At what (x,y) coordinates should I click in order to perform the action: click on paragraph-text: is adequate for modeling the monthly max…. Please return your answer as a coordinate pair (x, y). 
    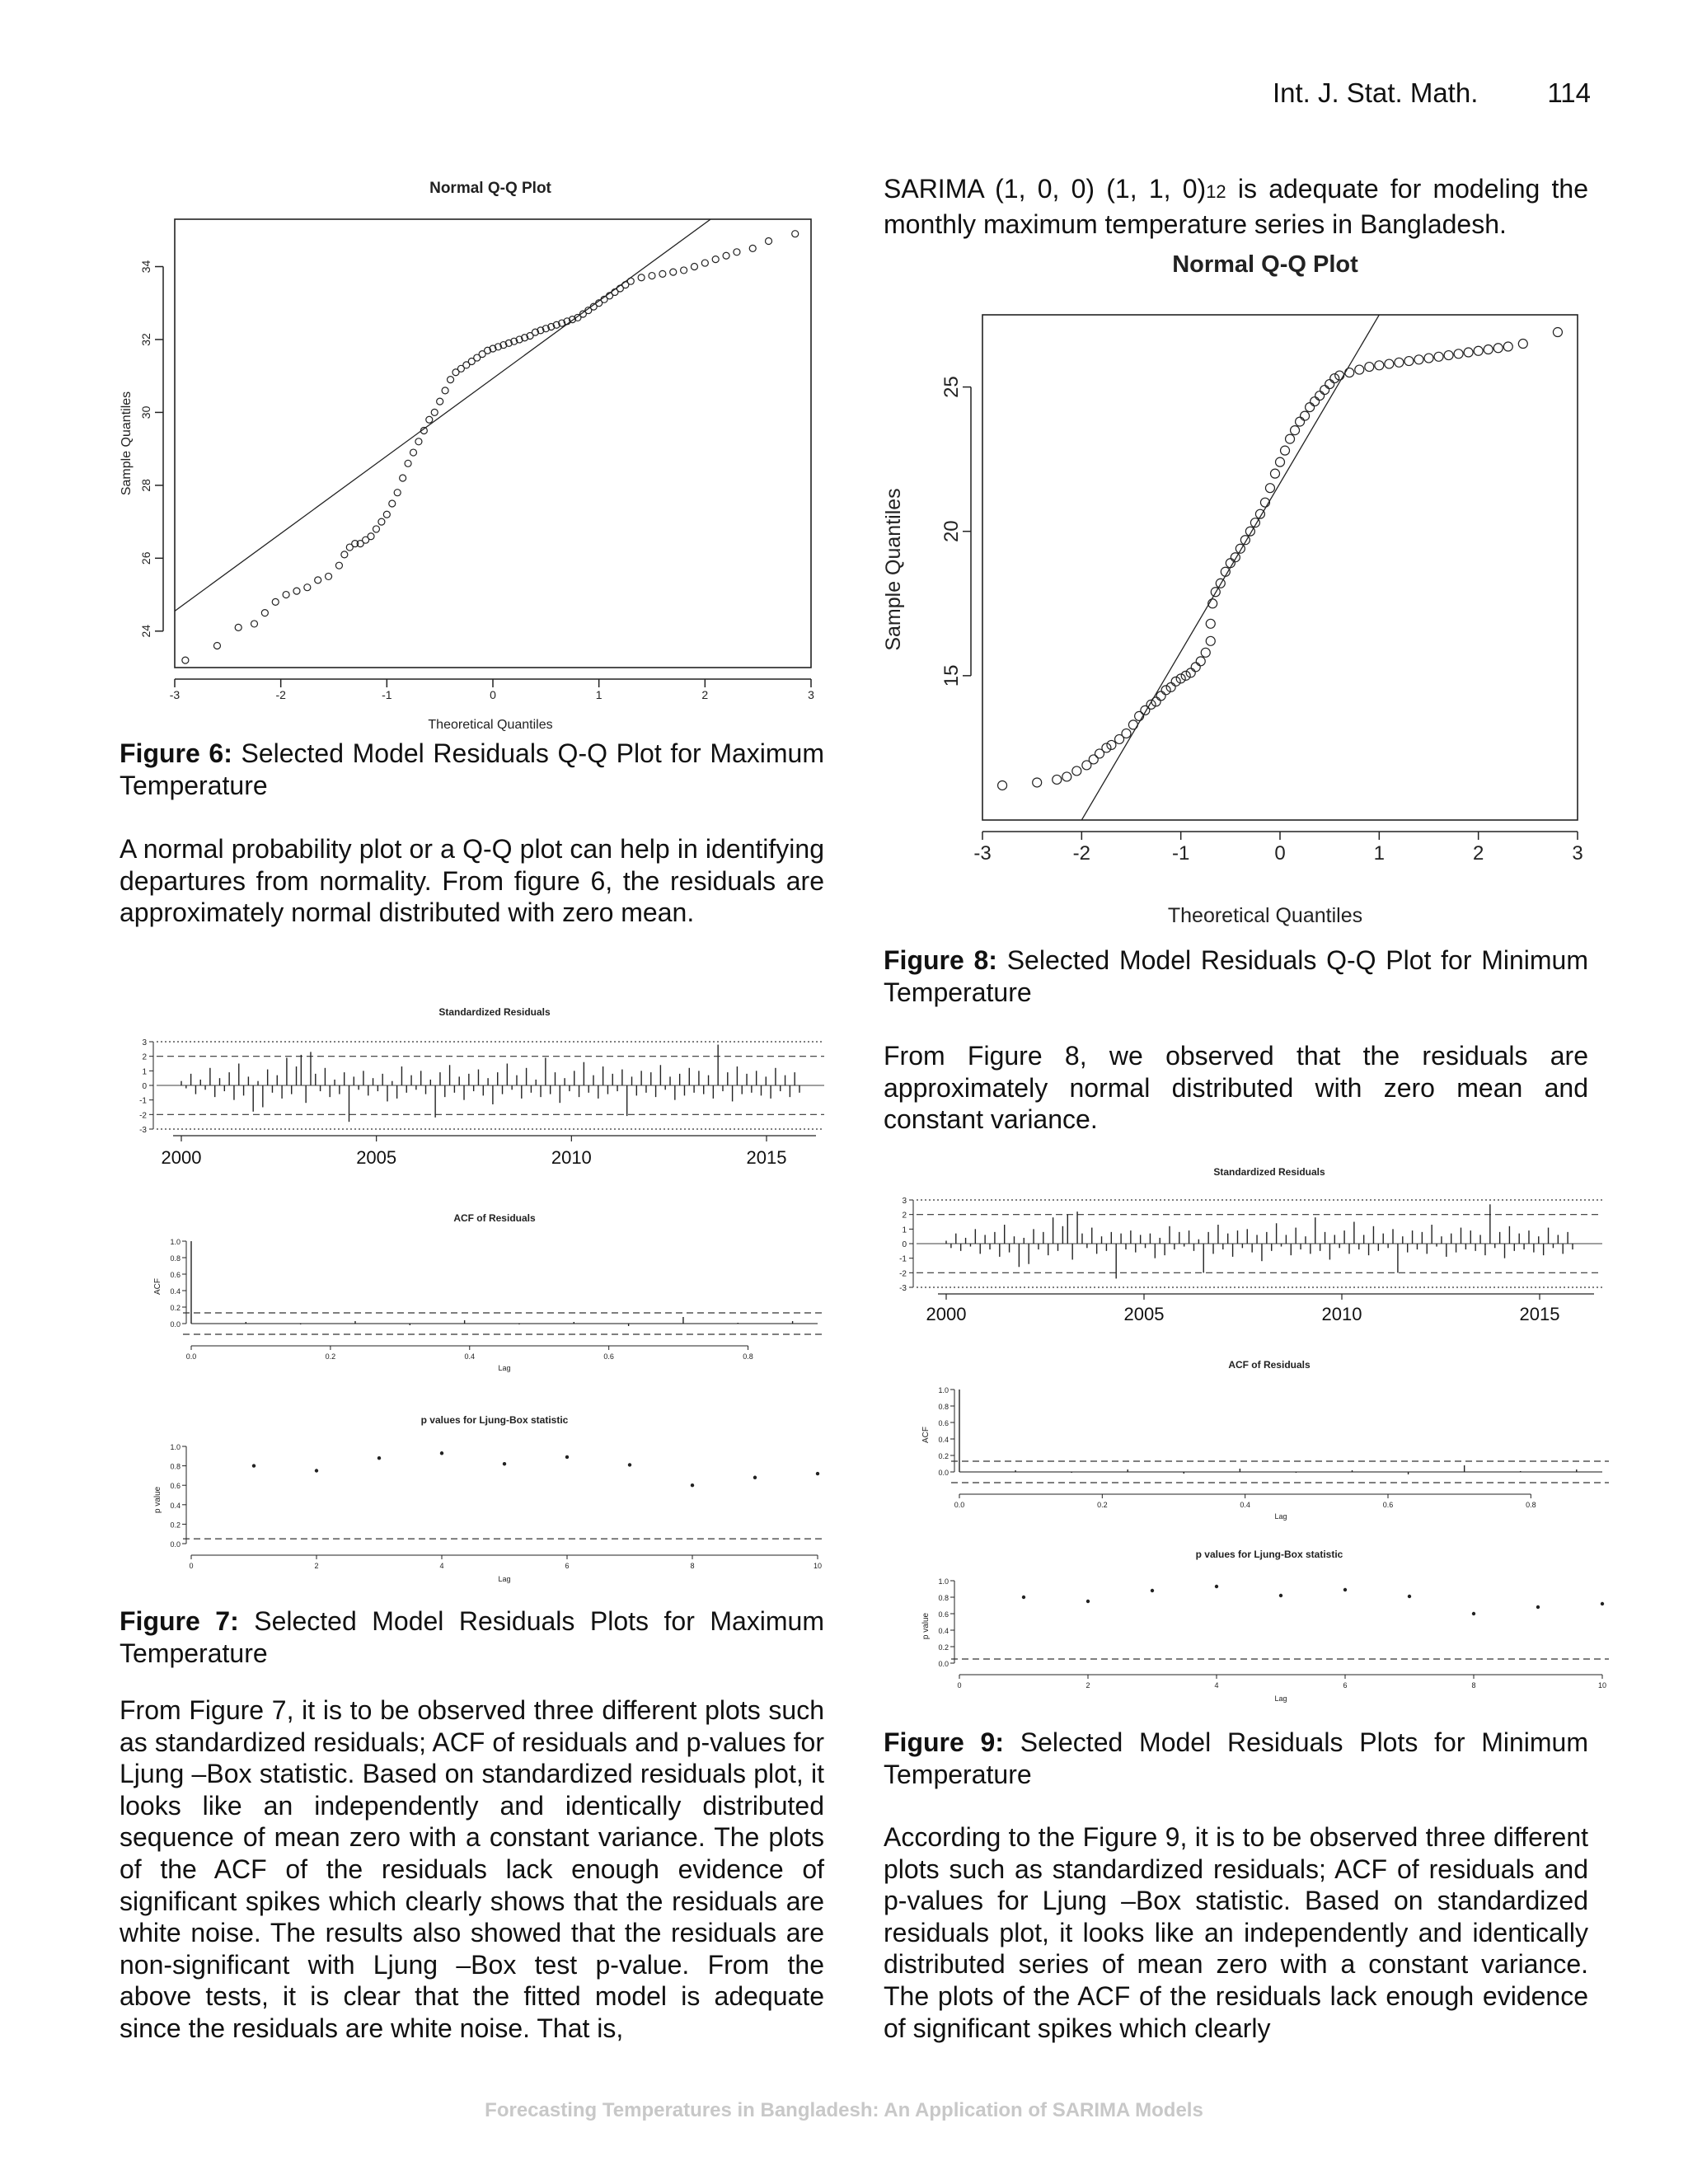
    Looking at the image, I should click on (1237, 206).